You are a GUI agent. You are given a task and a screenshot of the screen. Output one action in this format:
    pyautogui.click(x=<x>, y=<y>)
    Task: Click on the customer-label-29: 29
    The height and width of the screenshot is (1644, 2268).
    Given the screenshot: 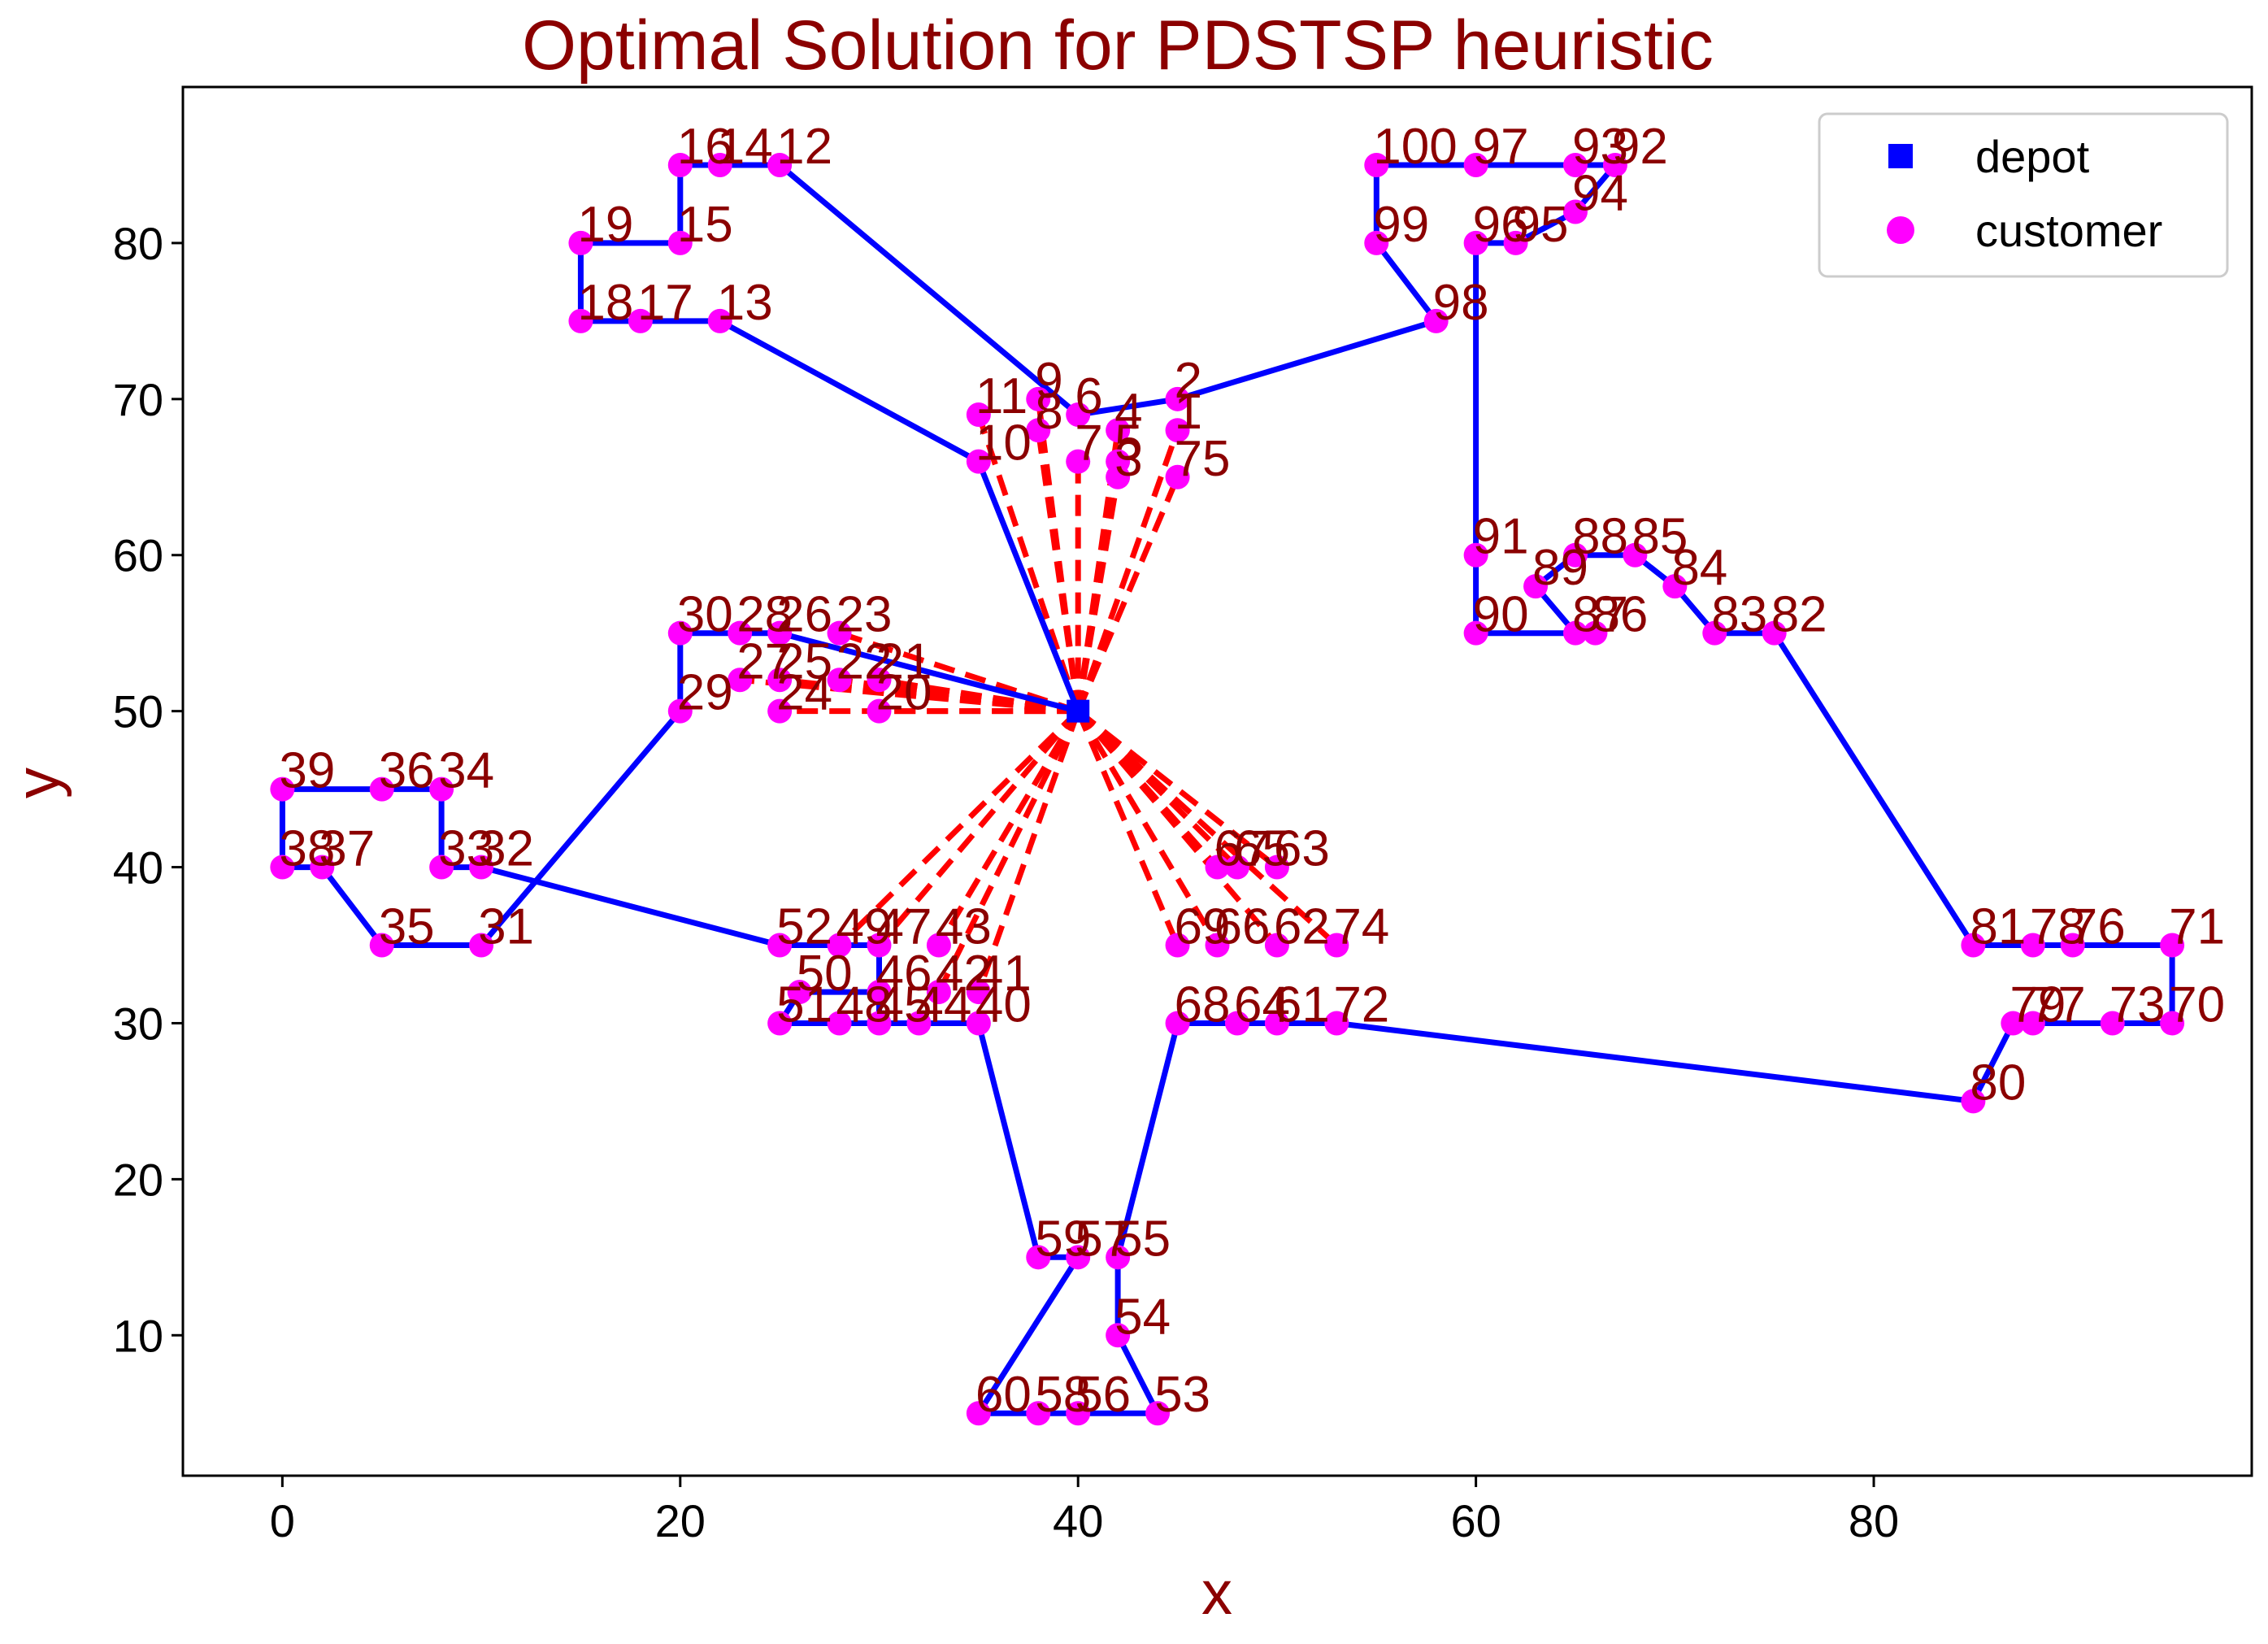 What is the action you would take?
    pyautogui.click(x=705, y=693)
    